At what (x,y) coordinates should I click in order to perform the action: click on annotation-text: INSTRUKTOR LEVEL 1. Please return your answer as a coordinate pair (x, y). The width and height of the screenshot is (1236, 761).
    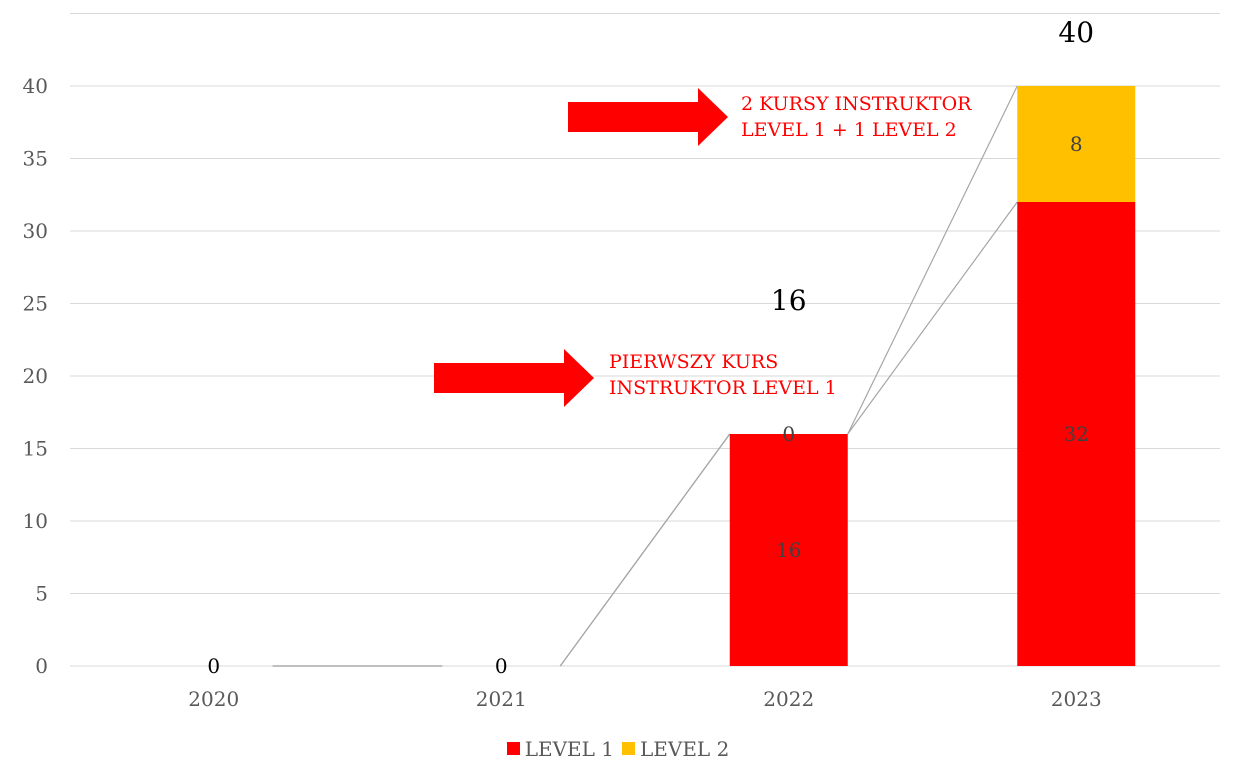
    Looking at the image, I should click on (723, 388).